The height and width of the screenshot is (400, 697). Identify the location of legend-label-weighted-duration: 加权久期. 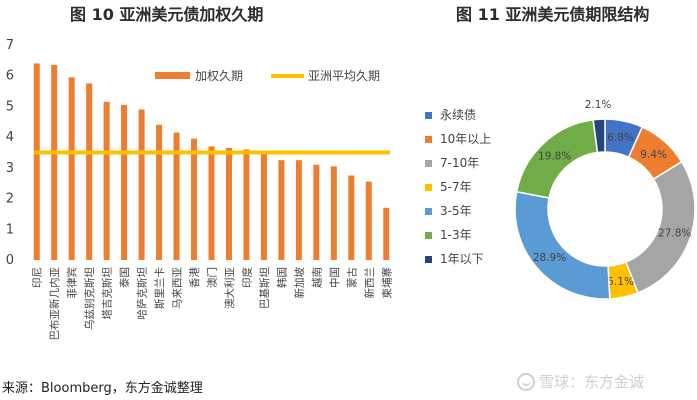
(219, 76).